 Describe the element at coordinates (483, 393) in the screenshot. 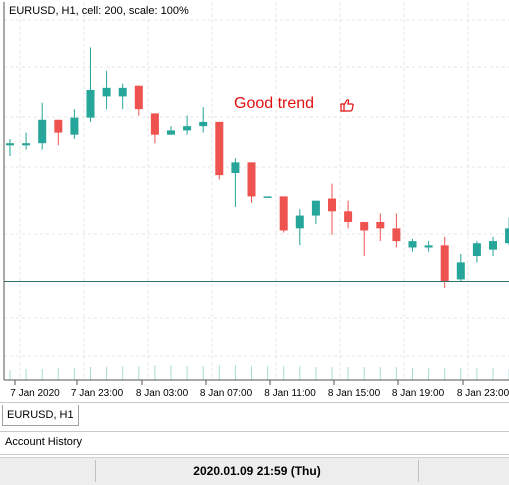

I see `x-tick-label: 8 Jan 23:00` at that location.